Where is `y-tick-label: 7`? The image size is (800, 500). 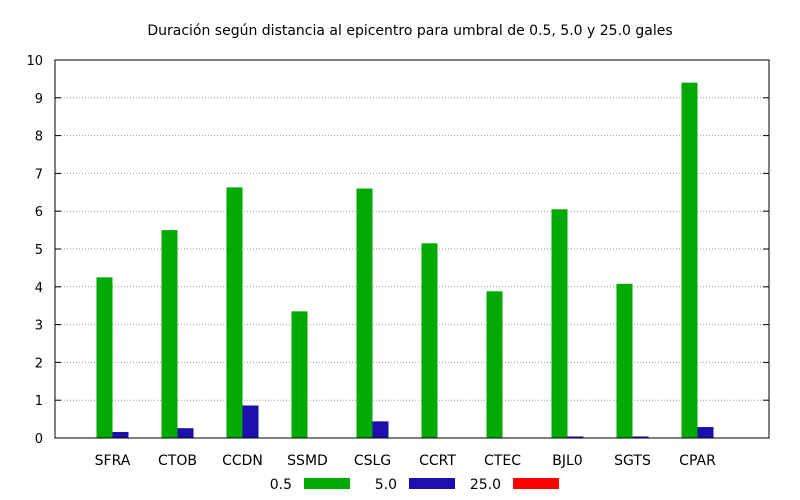
y-tick-label: 7 is located at coordinates (39, 174).